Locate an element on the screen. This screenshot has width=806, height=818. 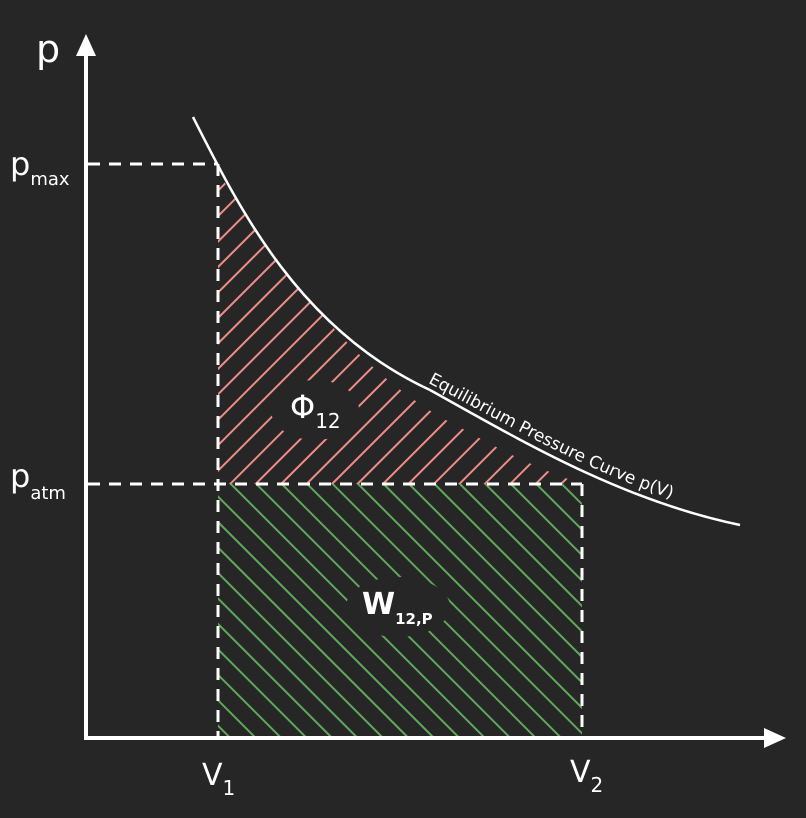
phi-label: Φ12 is located at coordinates (315, 410).